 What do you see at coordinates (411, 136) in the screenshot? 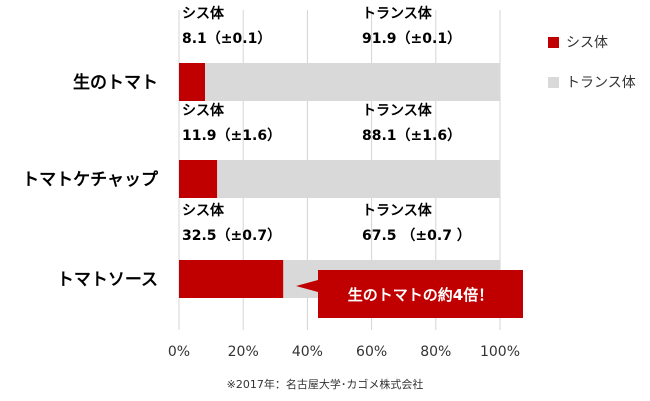
I see `trans-value-label: 88.1（±1.6）` at bounding box center [411, 136].